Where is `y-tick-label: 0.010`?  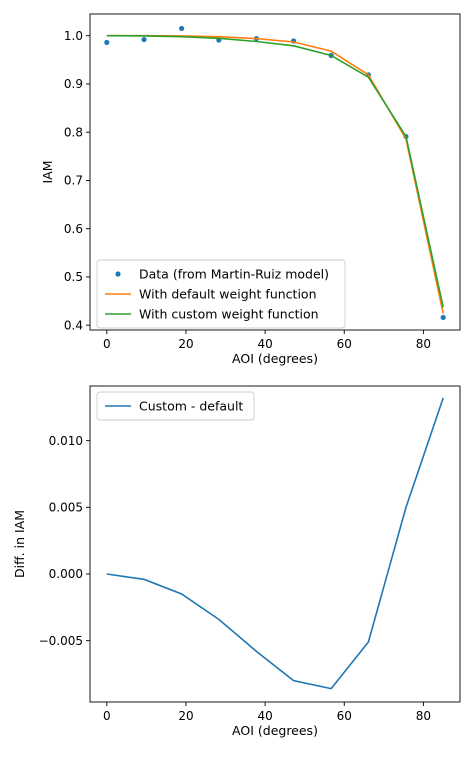 y-tick-label: 0.010 is located at coordinates (66, 441).